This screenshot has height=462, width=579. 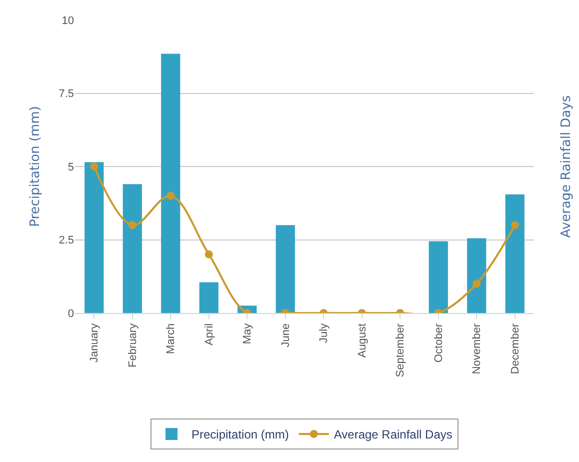 I want to click on x-tick-label: May, so click(x=248, y=333).